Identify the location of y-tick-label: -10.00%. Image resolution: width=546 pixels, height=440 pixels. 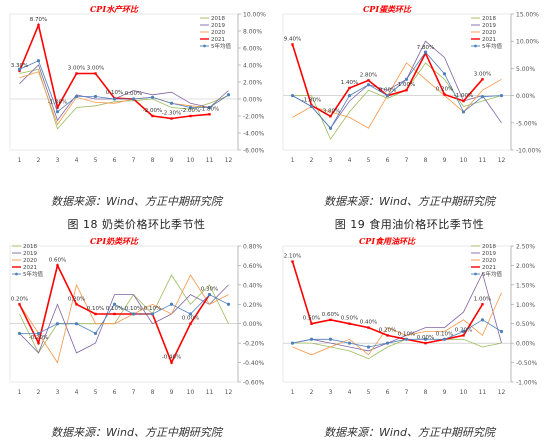
(528, 151).